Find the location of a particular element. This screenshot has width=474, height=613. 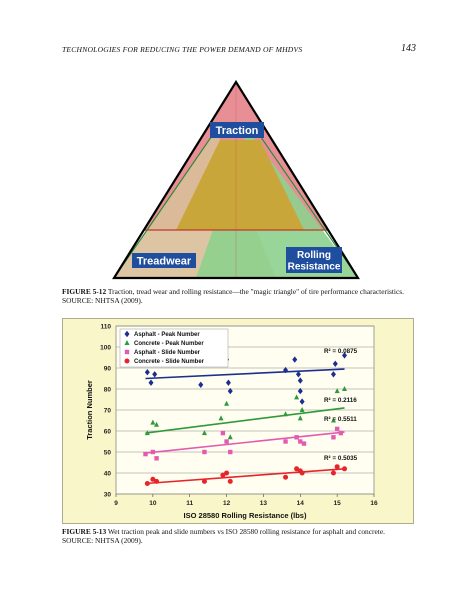

x-tick-label: 9 is located at coordinates (116, 503).